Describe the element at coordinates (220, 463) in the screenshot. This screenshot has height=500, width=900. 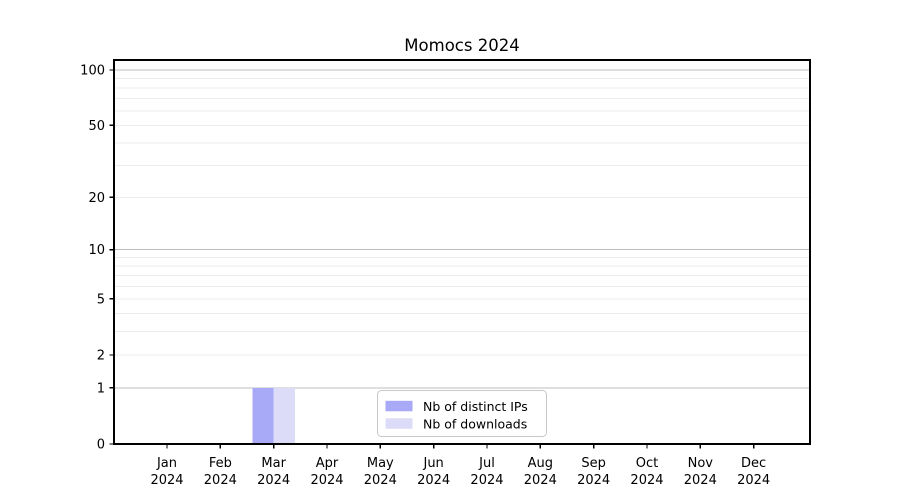
I see `x-tick-label-month: Feb` at that location.